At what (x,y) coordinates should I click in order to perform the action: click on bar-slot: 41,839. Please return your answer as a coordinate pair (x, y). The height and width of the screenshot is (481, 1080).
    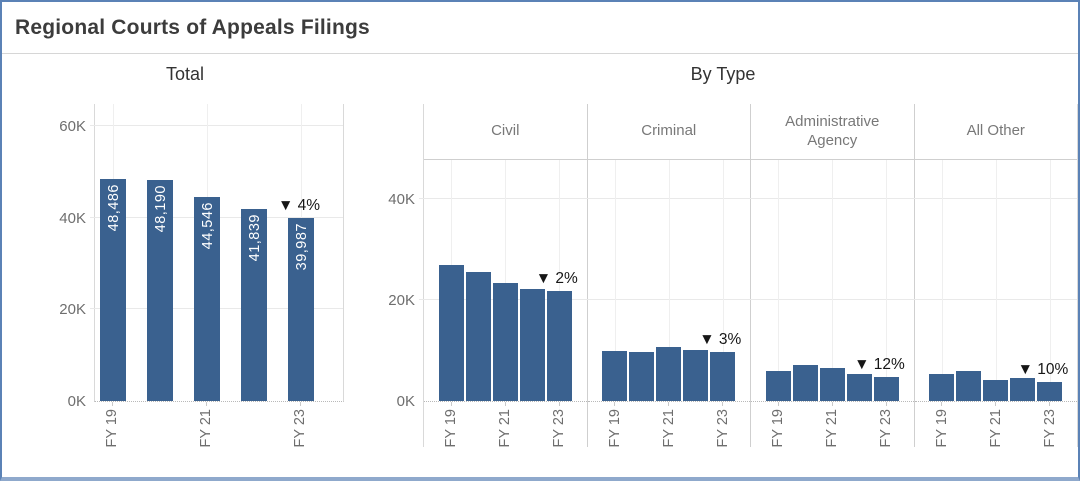
    Looking at the image, I should click on (254, 252).